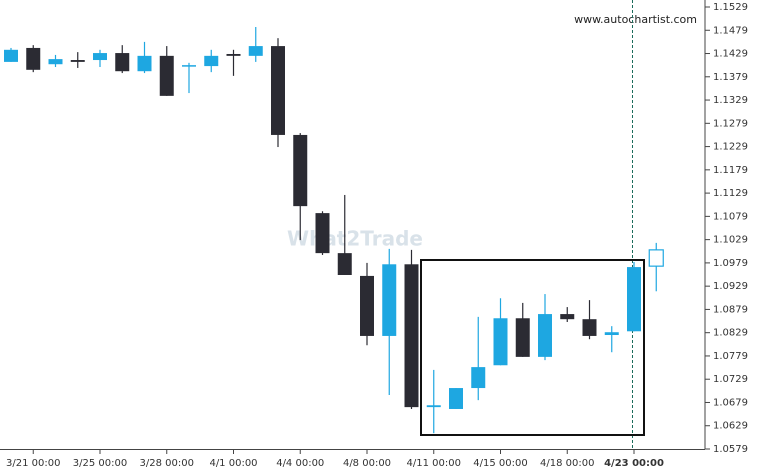 Image resolution: width=760 pixels, height=475 pixels. I want to click on y-tick-label: 1.0879, so click(730, 309).